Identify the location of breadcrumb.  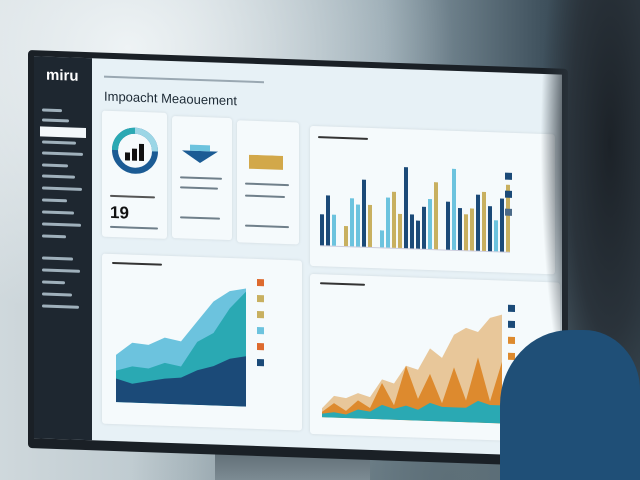
(184, 79).